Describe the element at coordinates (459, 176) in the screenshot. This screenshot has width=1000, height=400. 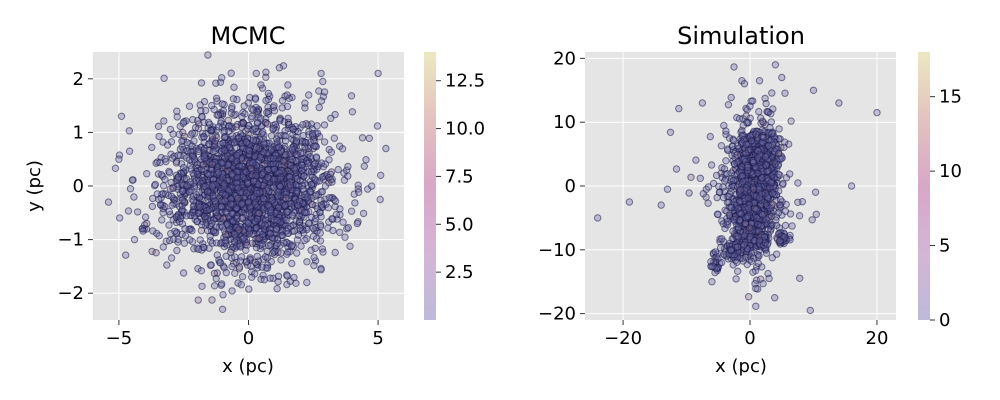
I see `colorbar-tick-label: 7.5` at that location.